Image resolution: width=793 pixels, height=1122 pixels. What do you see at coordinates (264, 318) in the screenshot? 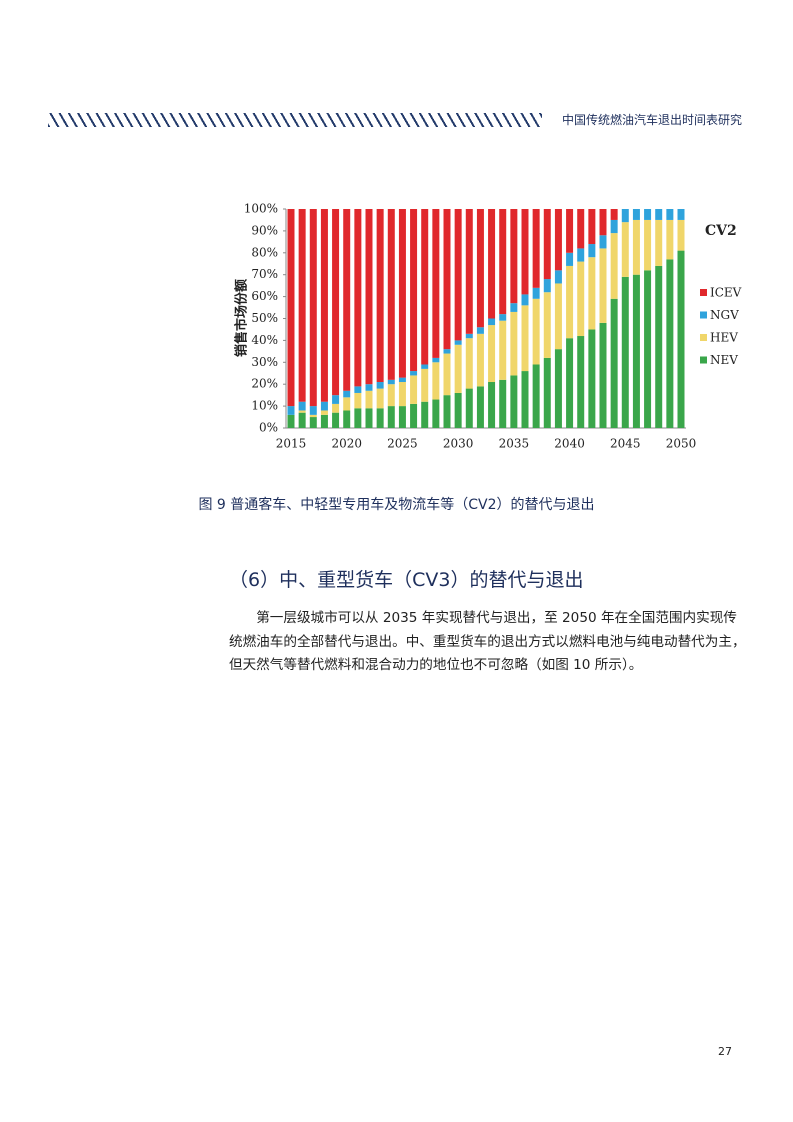
I see `y-tick-label: 50%` at bounding box center [264, 318].